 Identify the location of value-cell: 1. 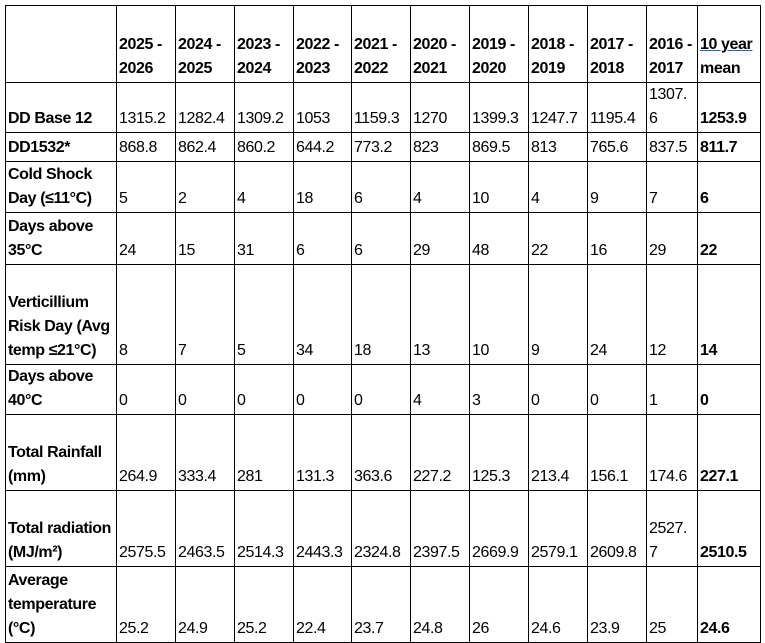
(672, 389).